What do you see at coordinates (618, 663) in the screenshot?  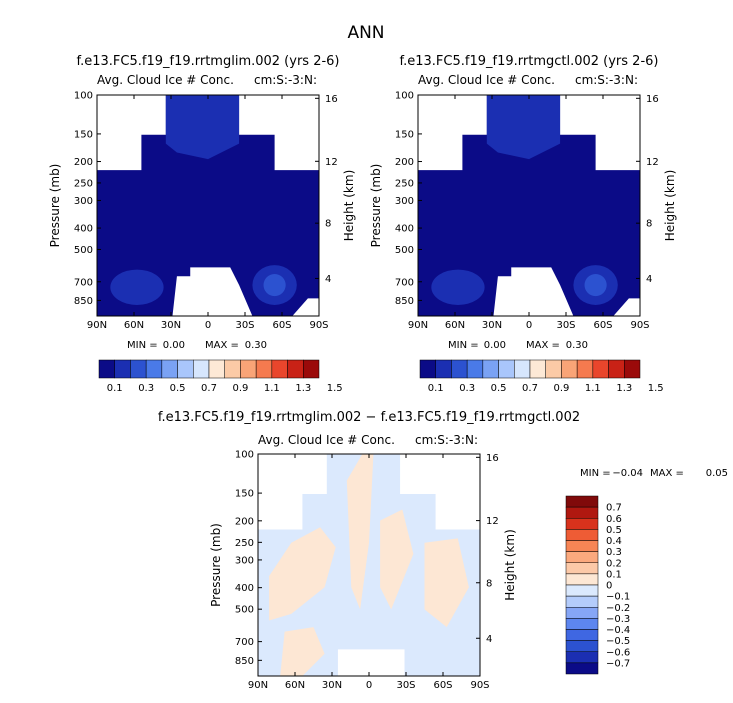 I see `colorbar-label: −0.7` at bounding box center [618, 663].